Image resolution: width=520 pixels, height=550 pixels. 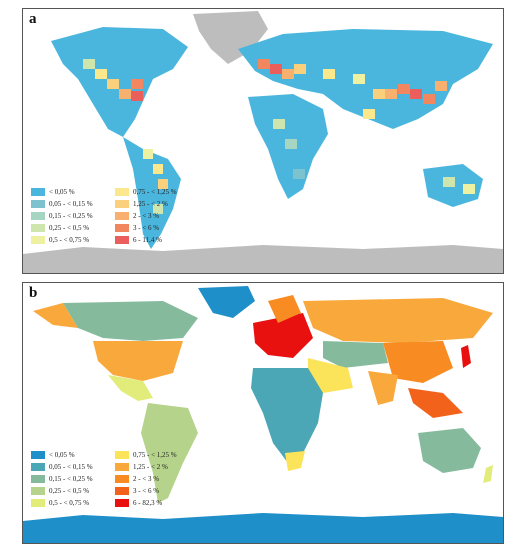 I want to click on india-region, so click(x=383, y=388).